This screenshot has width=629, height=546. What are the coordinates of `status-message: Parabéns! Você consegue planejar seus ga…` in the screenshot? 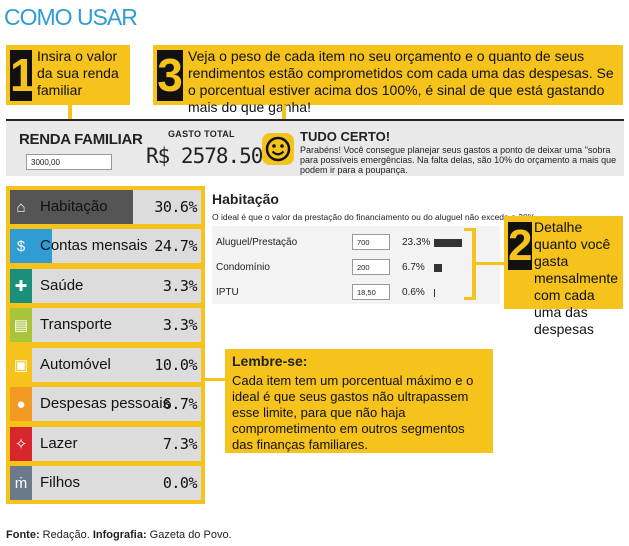 It's located at (458, 160).